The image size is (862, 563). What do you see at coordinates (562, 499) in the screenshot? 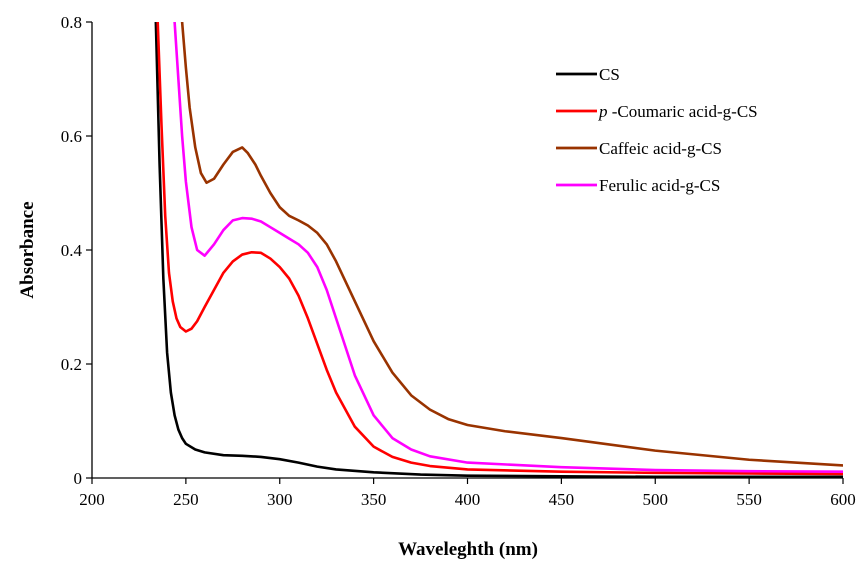
I see `x-tick-label: 450` at bounding box center [562, 499].